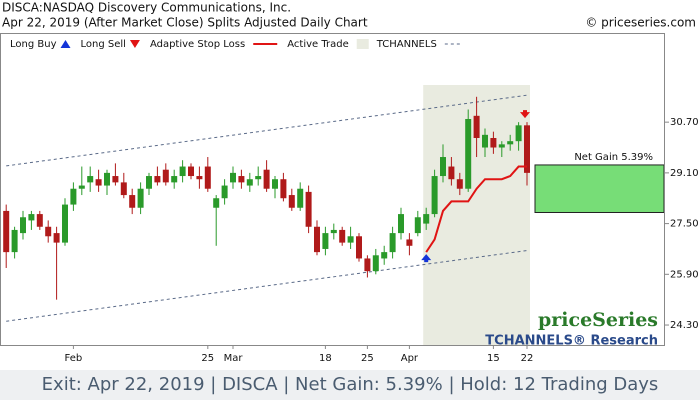 The height and width of the screenshot is (404, 700). Describe the element at coordinates (525, 114) in the screenshot. I see `sell-arrow` at that location.